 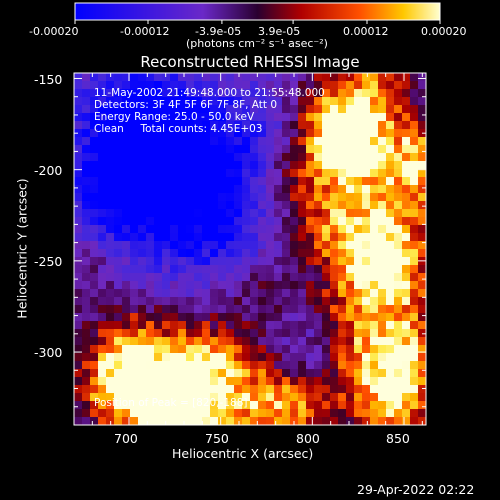 What do you see at coordinates (126, 438) in the screenshot?
I see `x-tick-label: 700` at bounding box center [126, 438].